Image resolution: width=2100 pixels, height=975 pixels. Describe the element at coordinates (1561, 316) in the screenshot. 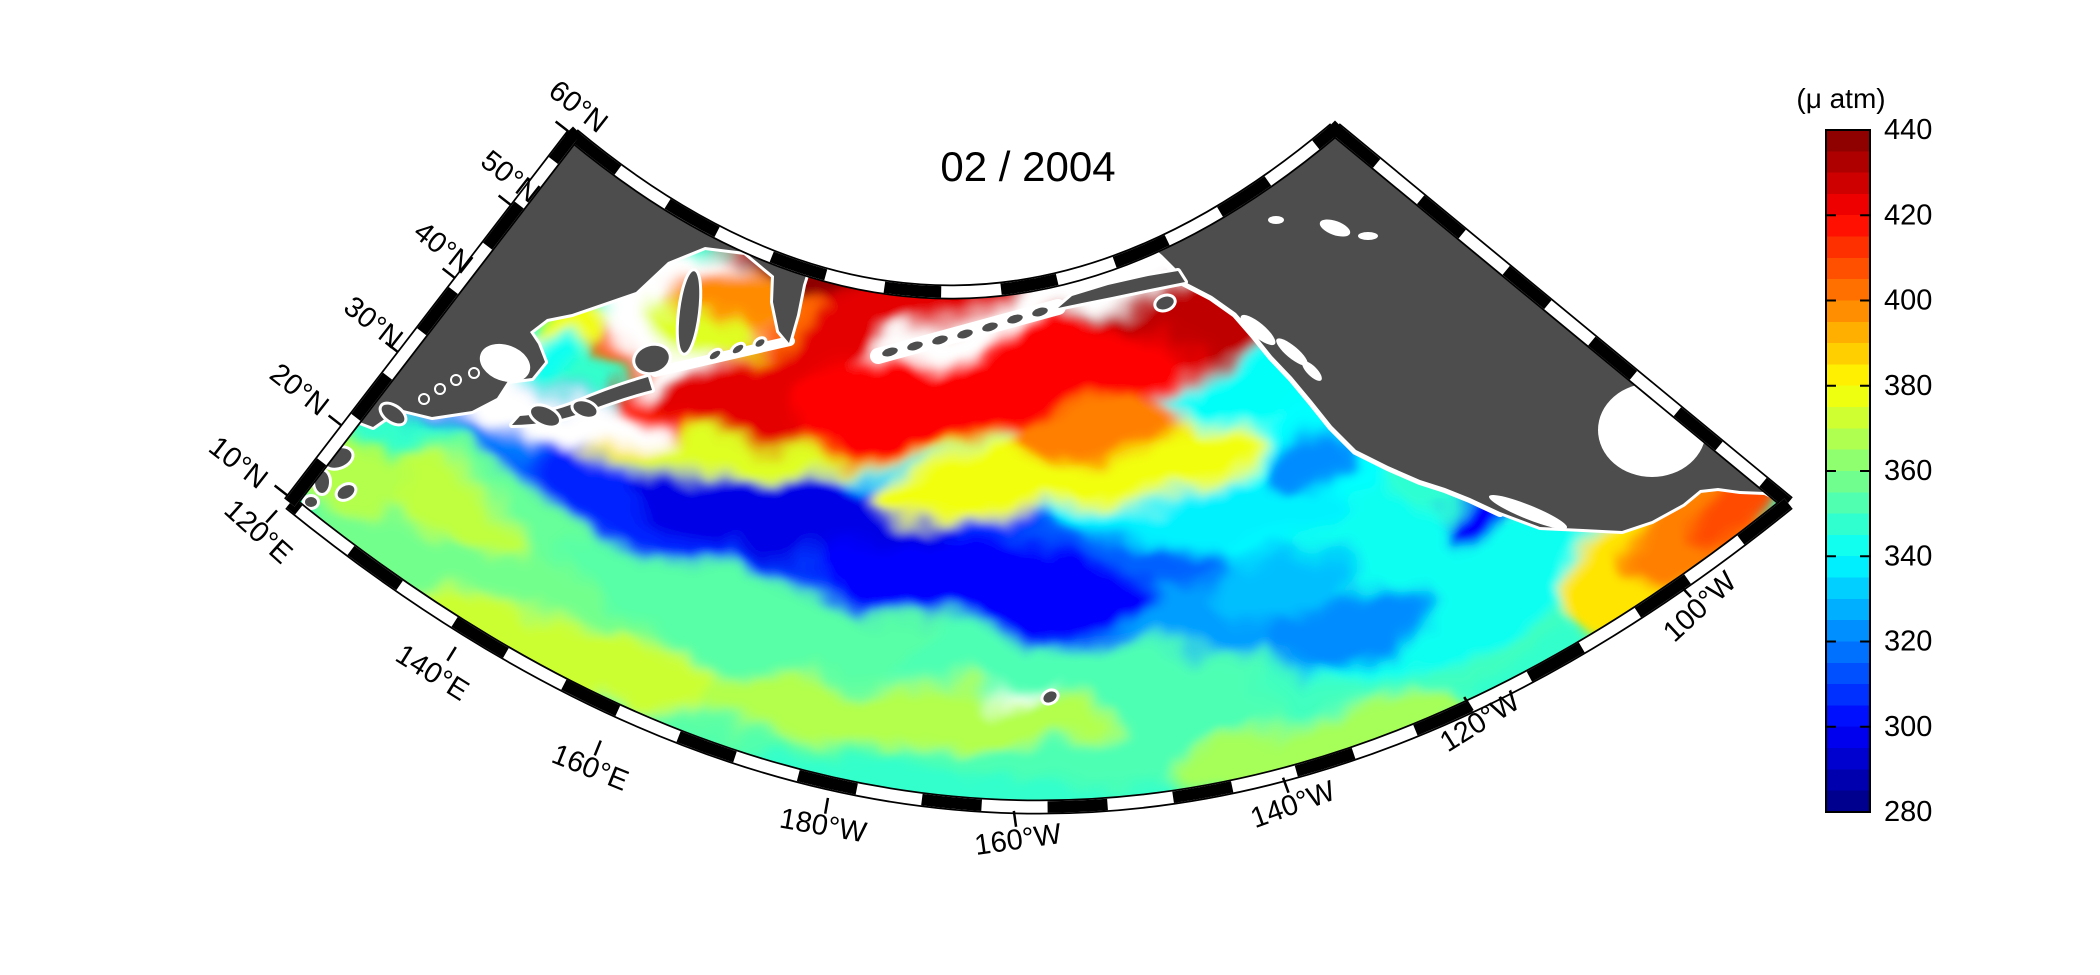

I see `frame-right-edge` at that location.